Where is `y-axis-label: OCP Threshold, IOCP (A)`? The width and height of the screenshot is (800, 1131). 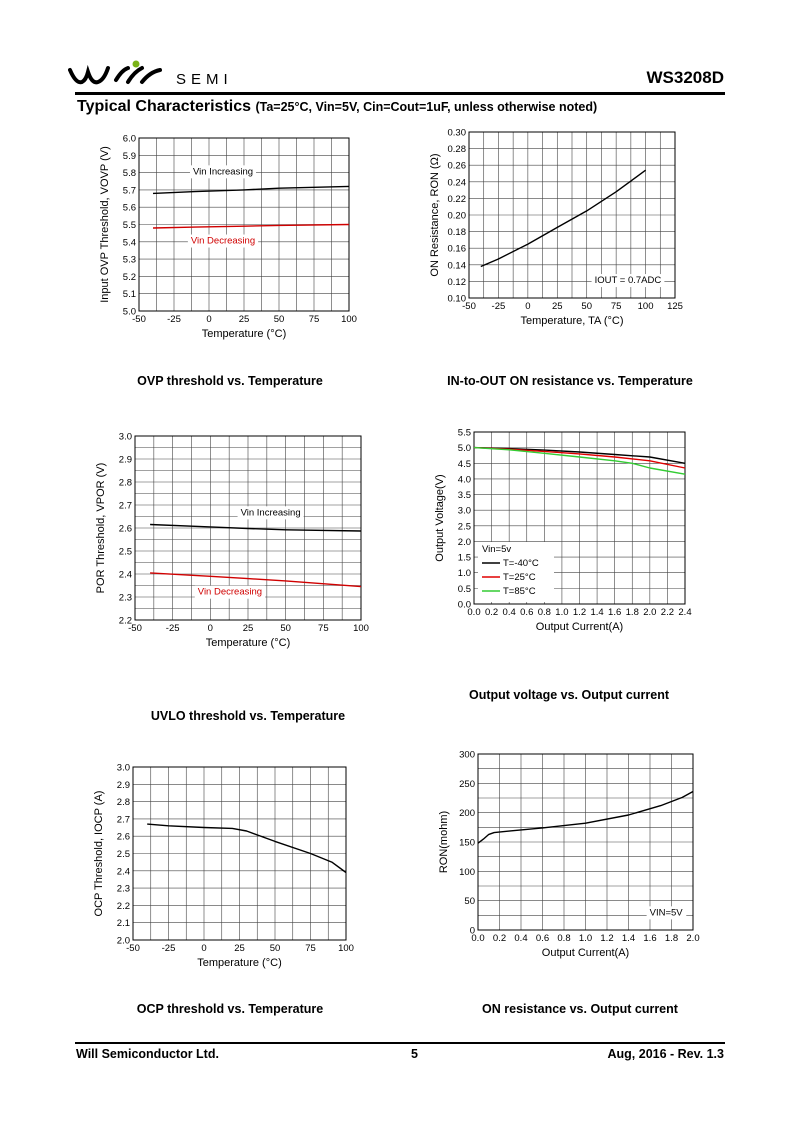
y-axis-label: OCP Threshold, IOCP (A) is located at coordinates (99, 854).